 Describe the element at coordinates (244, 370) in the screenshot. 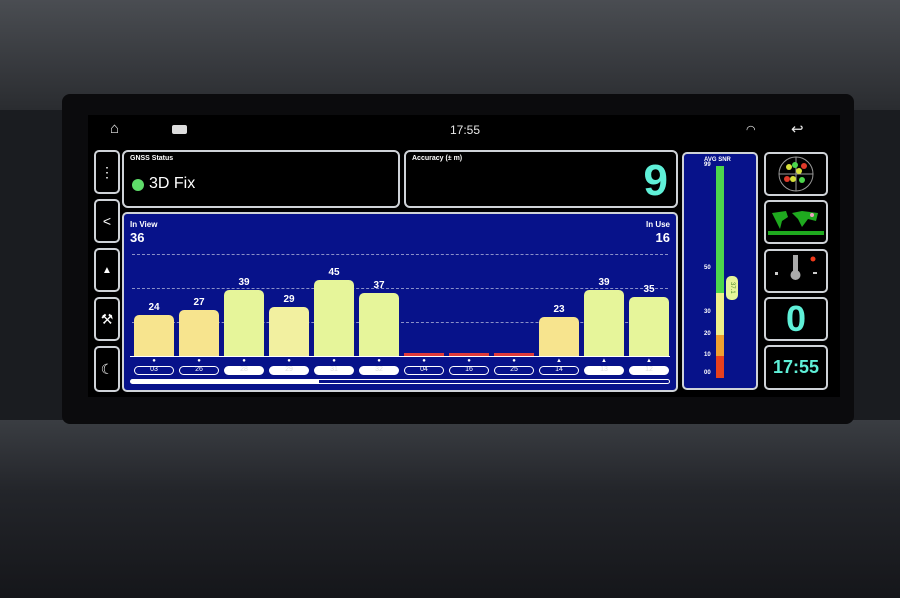

I see `satellite-prn-label: 28` at that location.